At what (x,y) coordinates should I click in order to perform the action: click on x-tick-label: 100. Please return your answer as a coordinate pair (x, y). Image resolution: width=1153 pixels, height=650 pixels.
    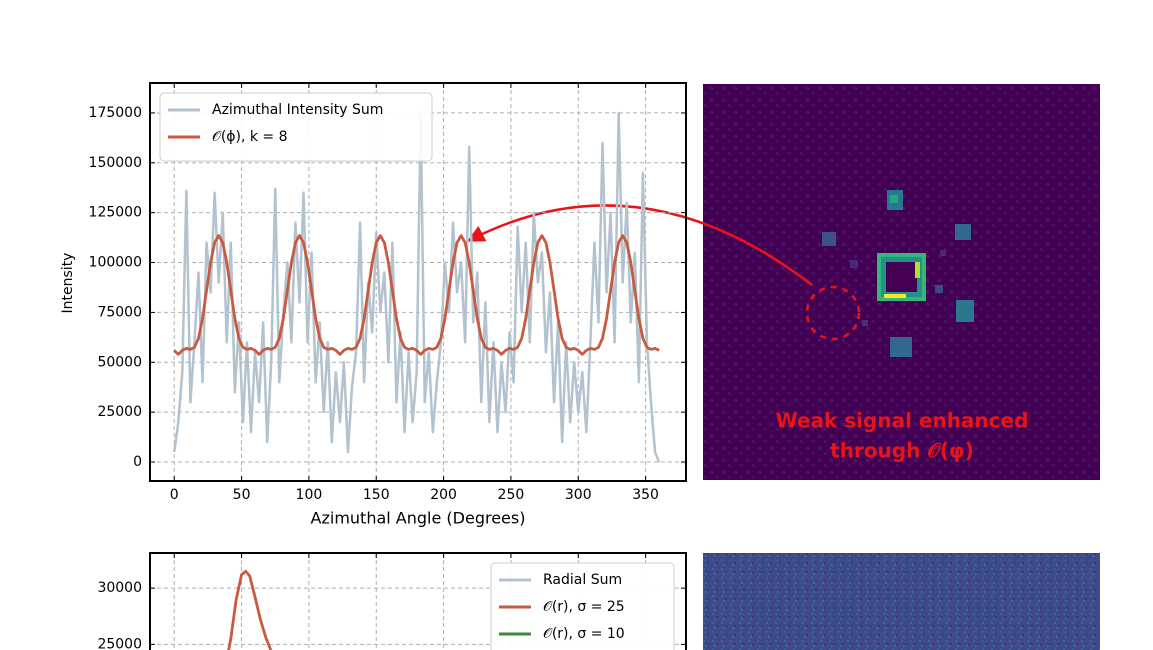
    Looking at the image, I should click on (309, 495).